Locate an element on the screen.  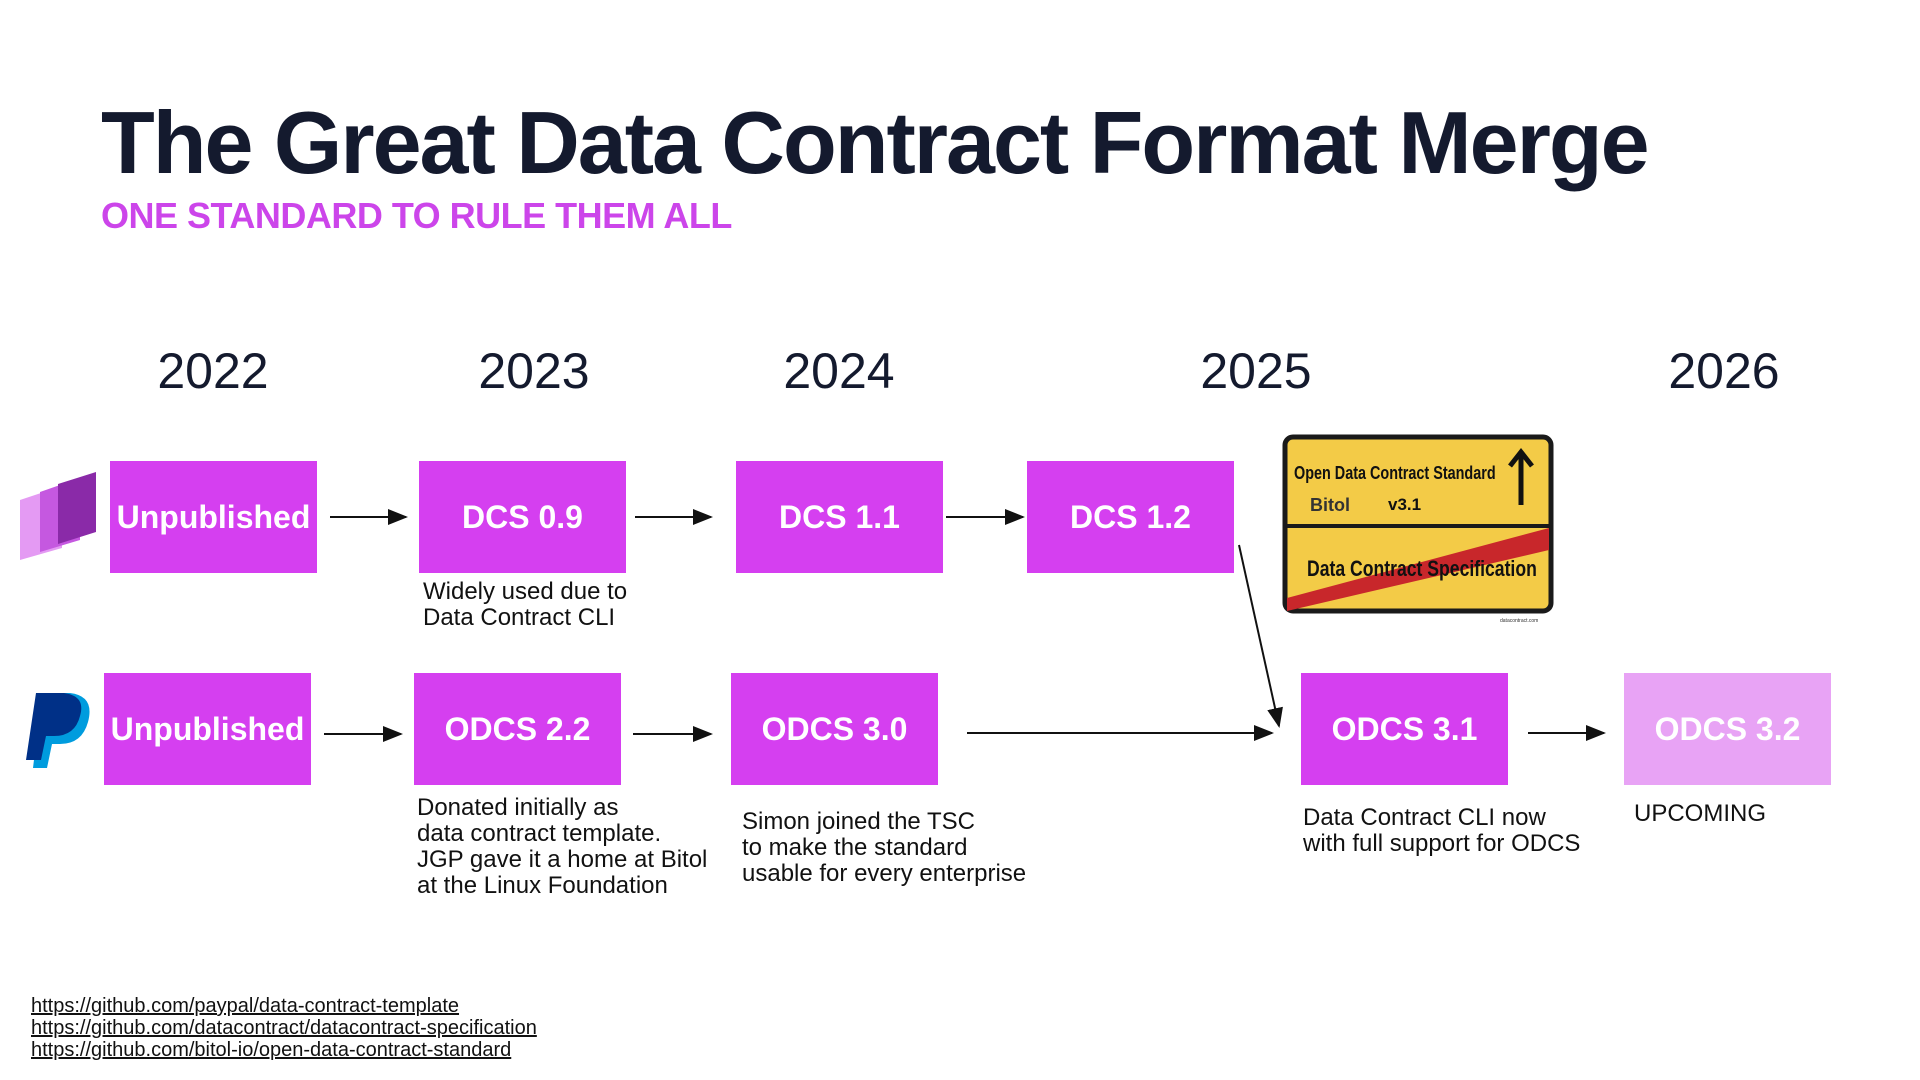
note-line: data contract template. is located at coordinates (539, 833).